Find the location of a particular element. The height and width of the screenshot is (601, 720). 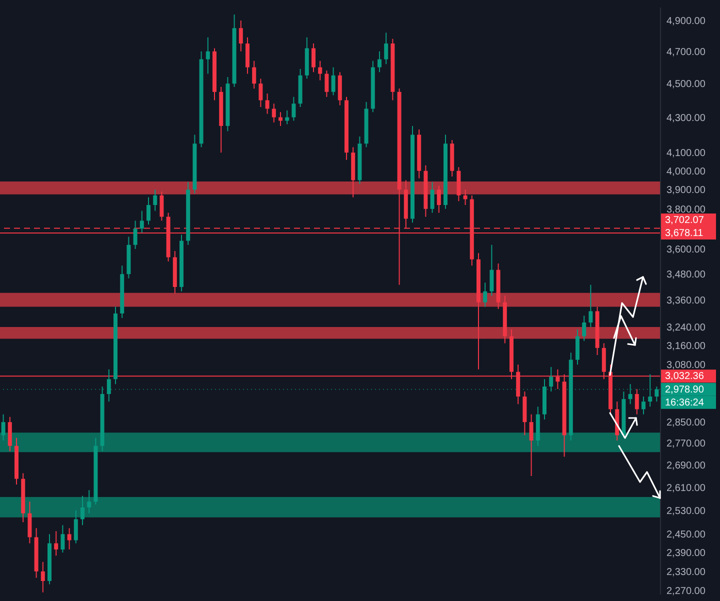

y-tick-label: 2,450.00 is located at coordinates (686, 535).